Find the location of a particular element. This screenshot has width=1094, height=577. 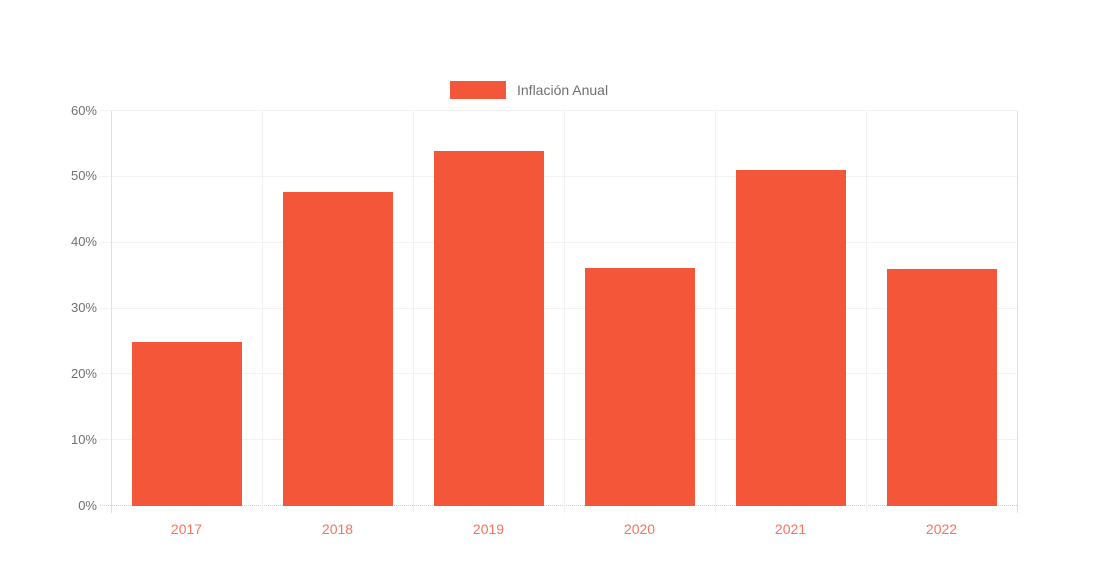

bar-2021 is located at coordinates (790, 338).